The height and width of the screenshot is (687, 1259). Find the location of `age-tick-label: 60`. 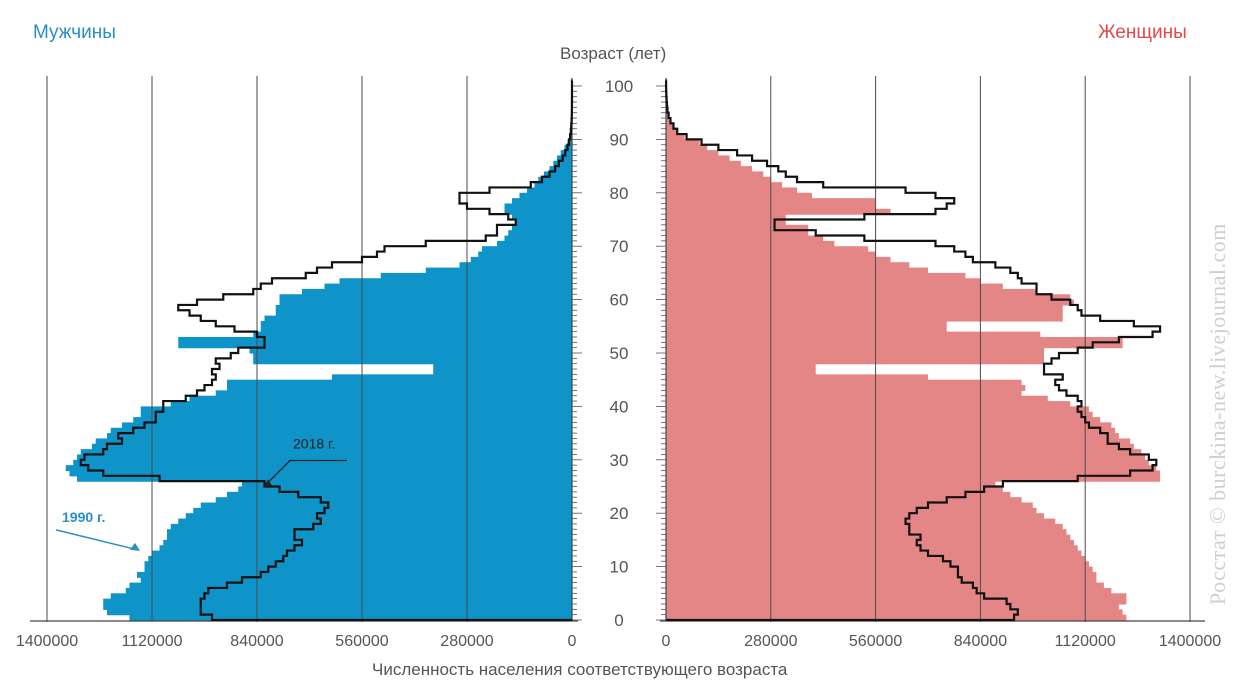

age-tick-label: 60 is located at coordinates (619, 300).